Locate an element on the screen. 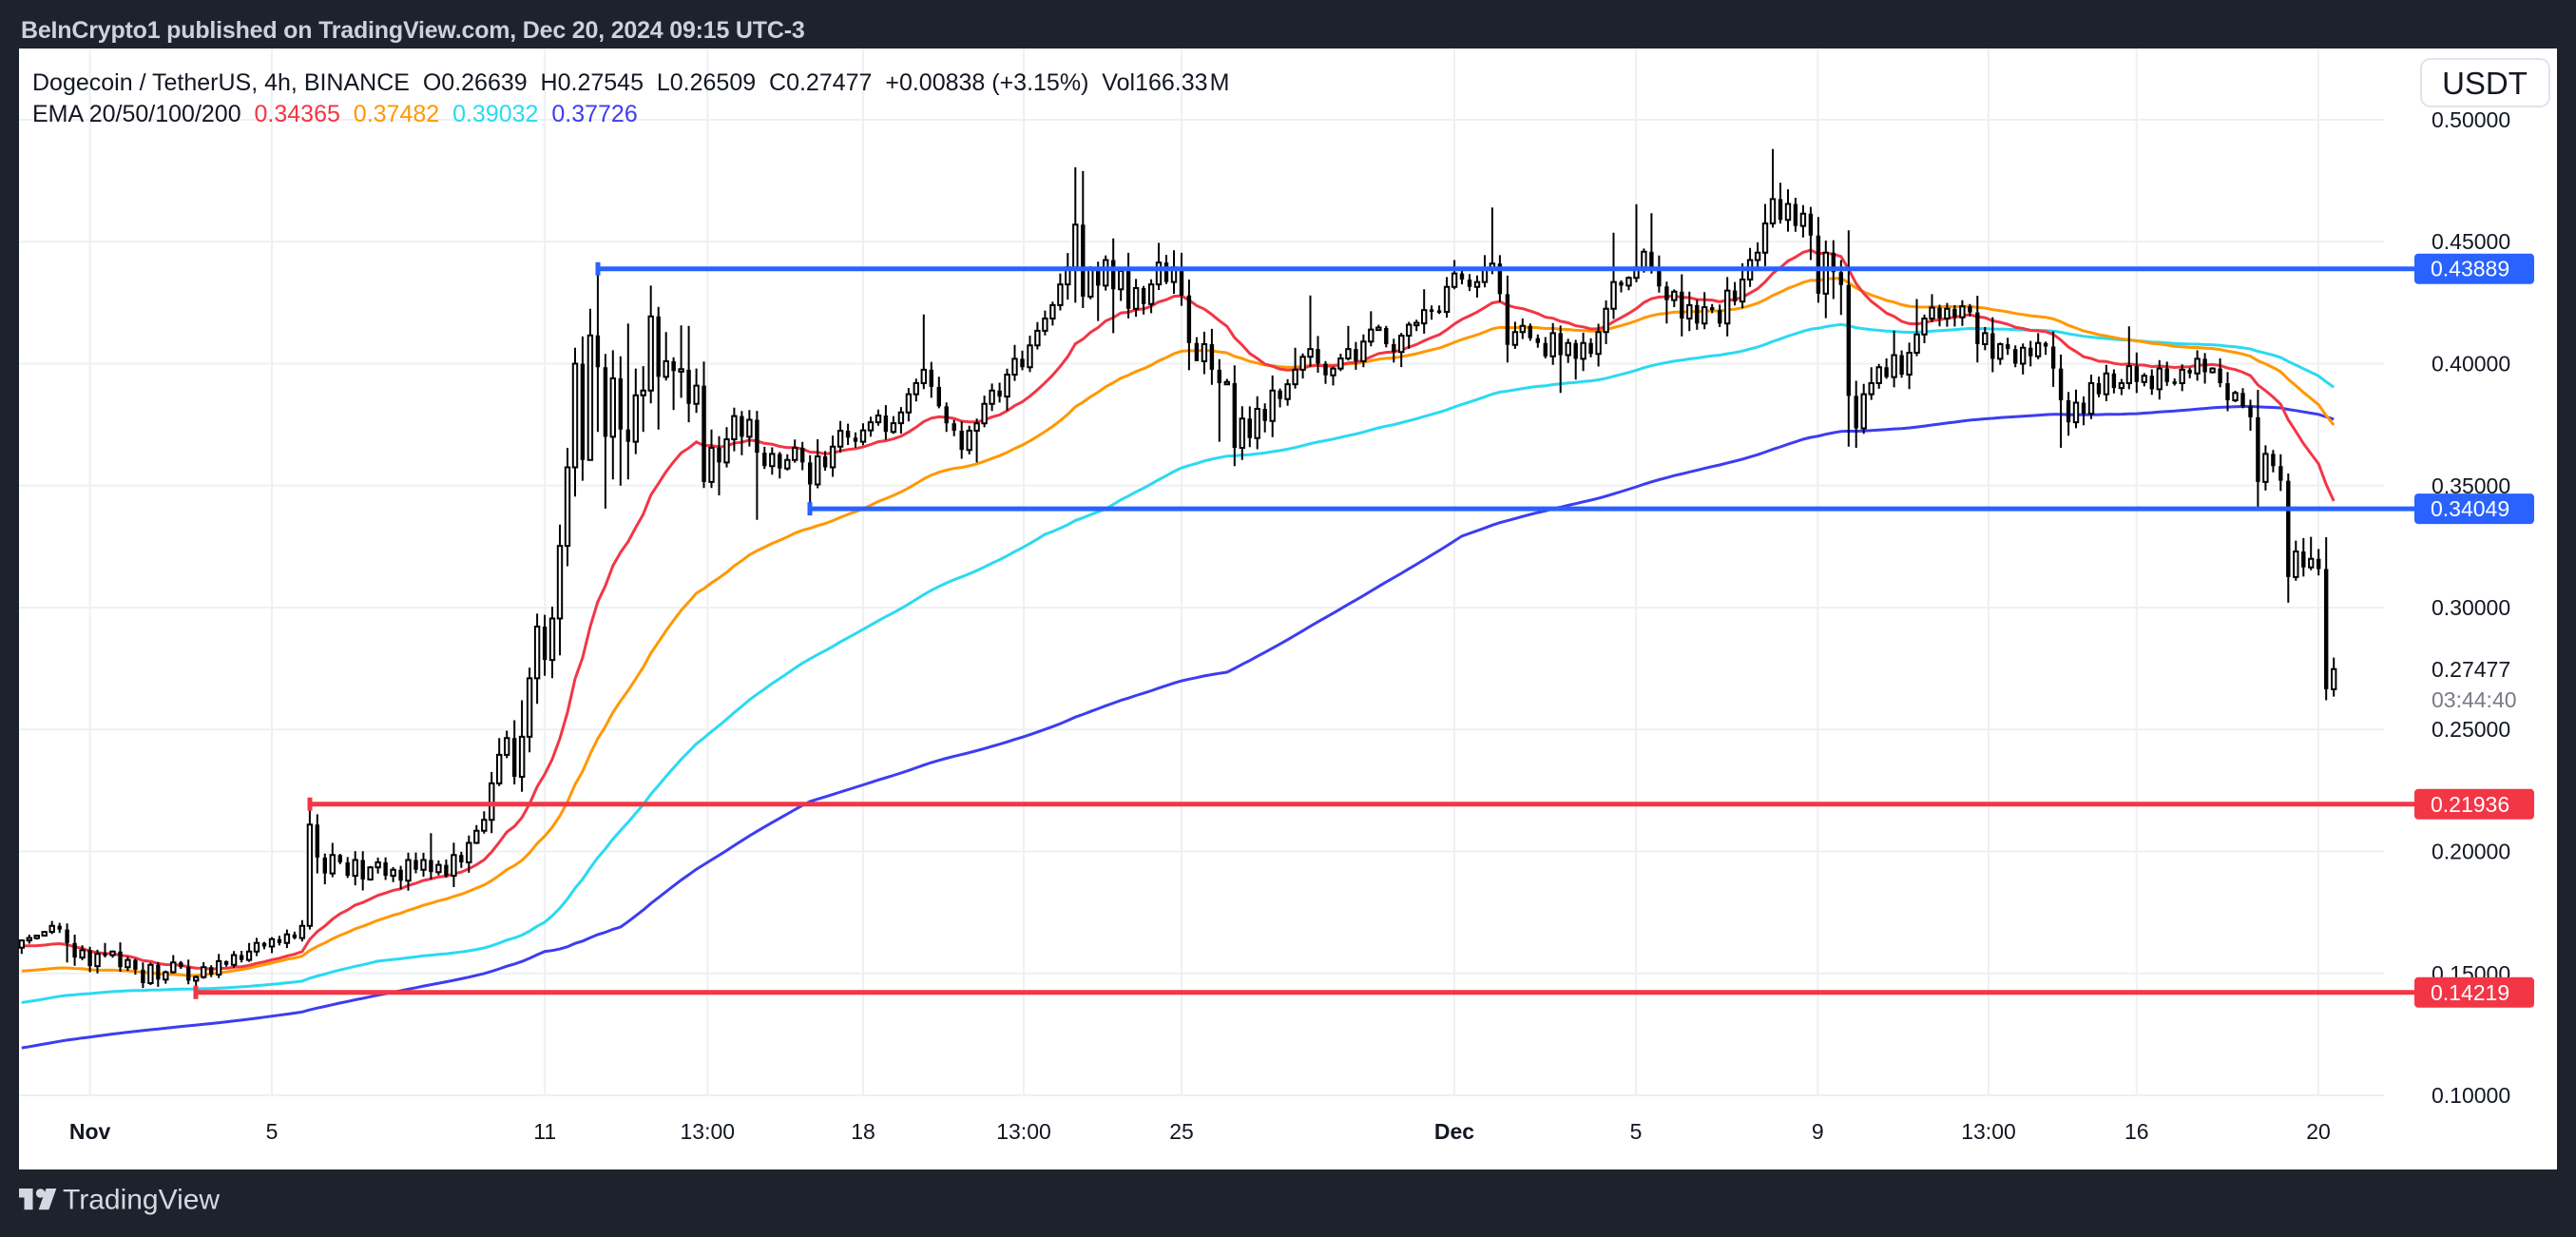  svg-text: 0.30000 is located at coordinates (2471, 607).